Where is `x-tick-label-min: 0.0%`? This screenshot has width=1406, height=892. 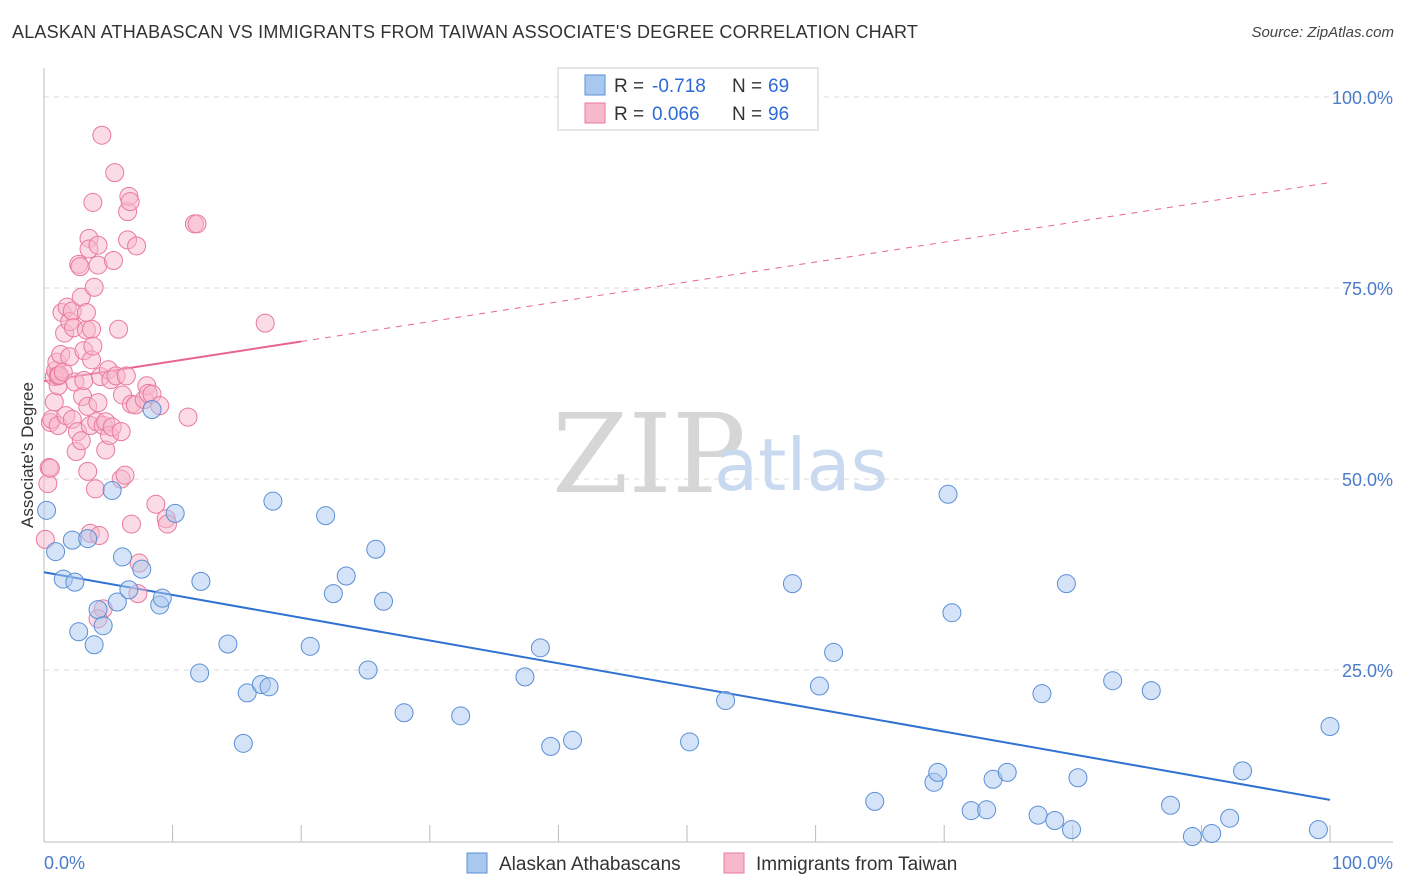
x-tick-label-min: 0.0% is located at coordinates (64, 863).